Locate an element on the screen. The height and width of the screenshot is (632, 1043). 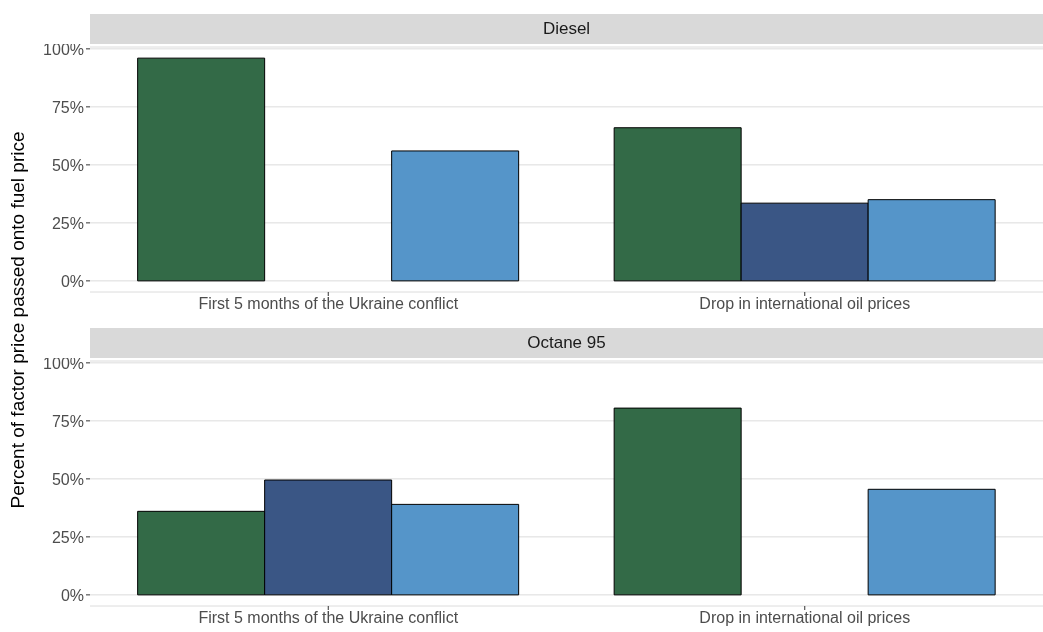
chart-title: Diesel is located at coordinates (566, 29).